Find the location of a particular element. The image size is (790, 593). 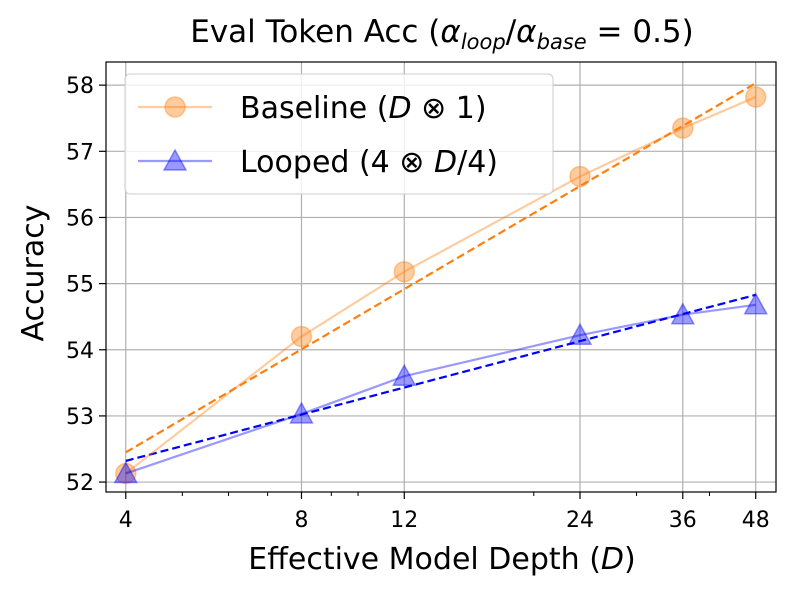

y-tick-label: 55 is located at coordinates (80, 285).